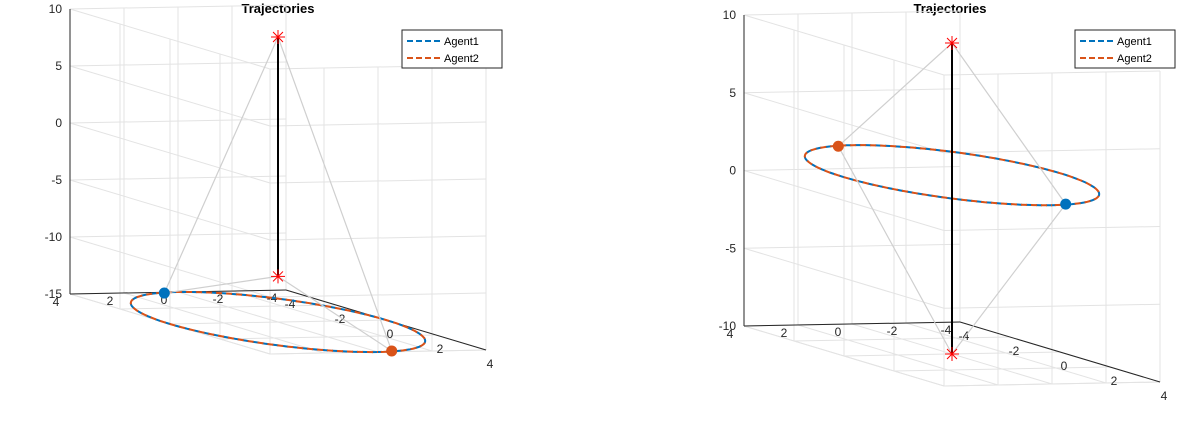  Describe the element at coordinates (852, 324) in the screenshot. I see `y-axis-line` at that location.